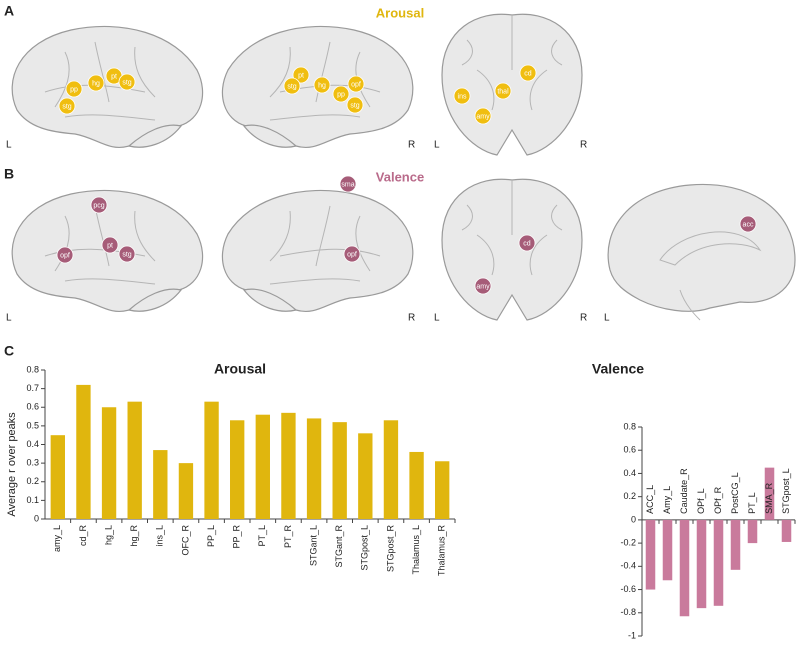 The height and width of the screenshot is (646, 800). What do you see at coordinates (618, 369) in the screenshot?
I see `chart-title: Valence` at bounding box center [618, 369].